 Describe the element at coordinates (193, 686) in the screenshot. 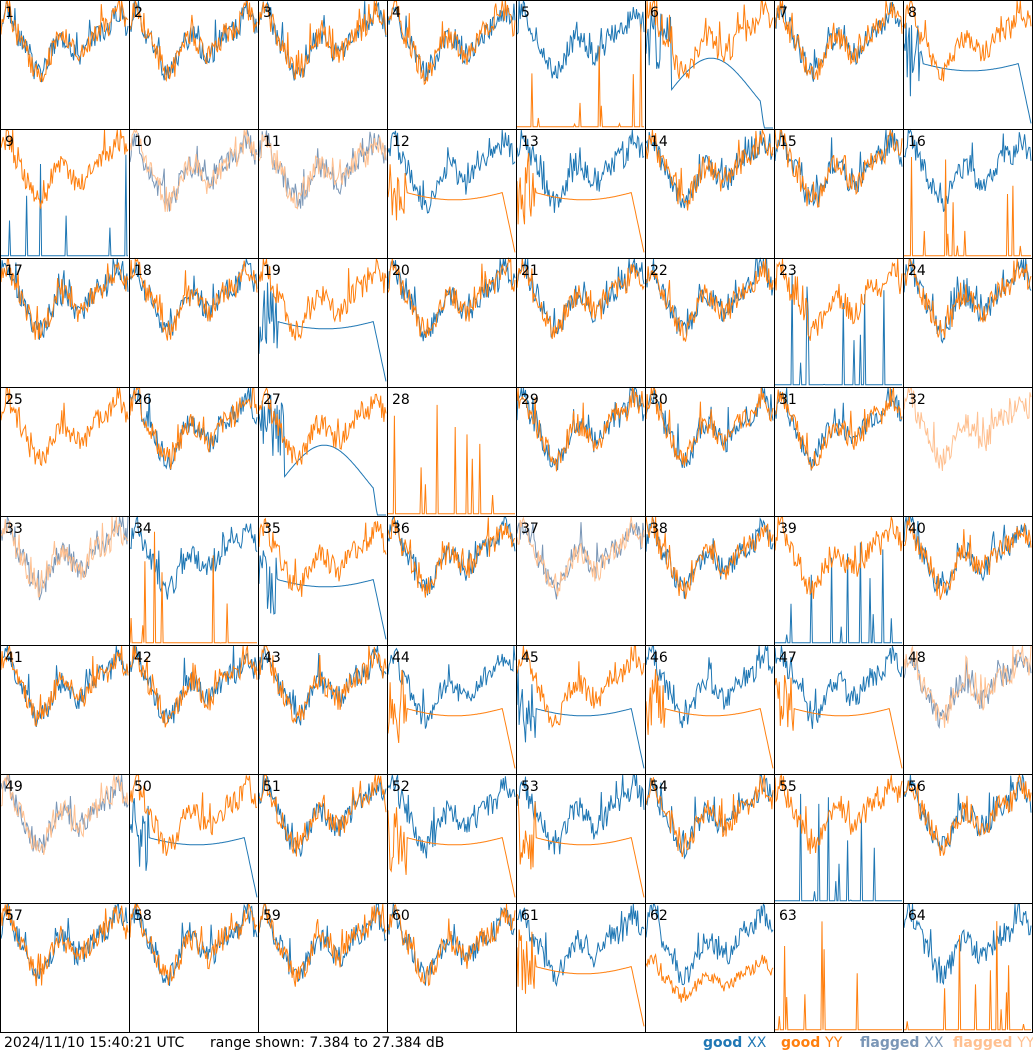

I see `panel-42-yy-line` at that location.